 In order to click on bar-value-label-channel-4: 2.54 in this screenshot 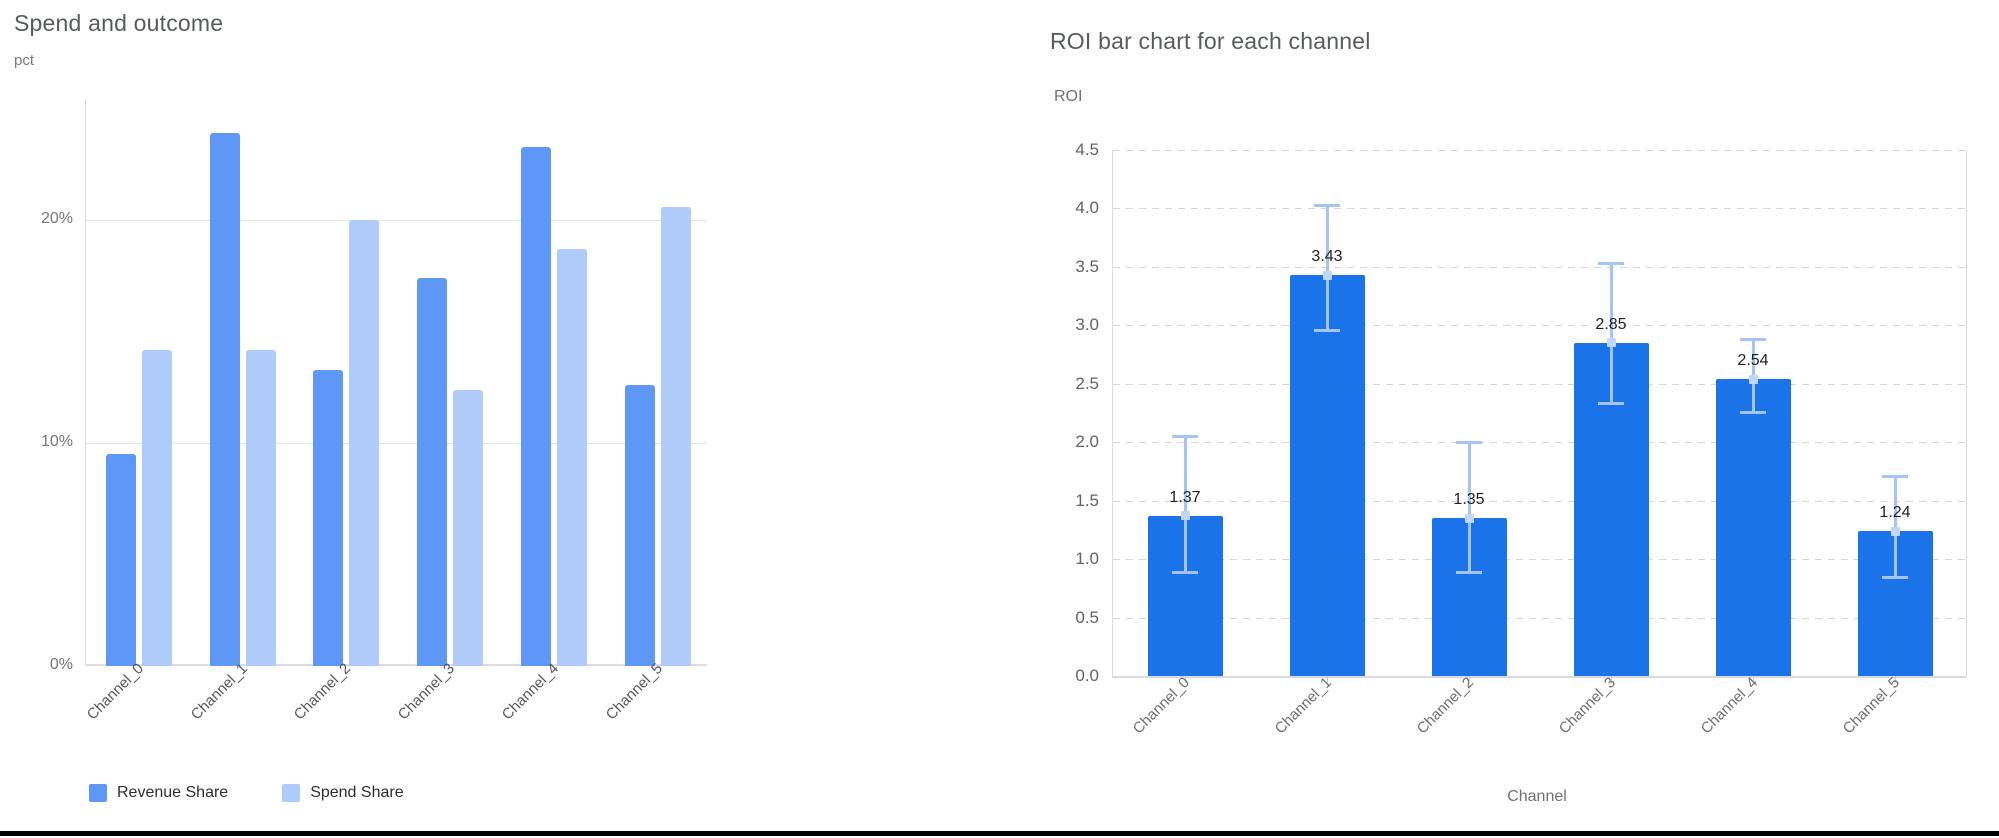, I will do `click(1753, 361)`.